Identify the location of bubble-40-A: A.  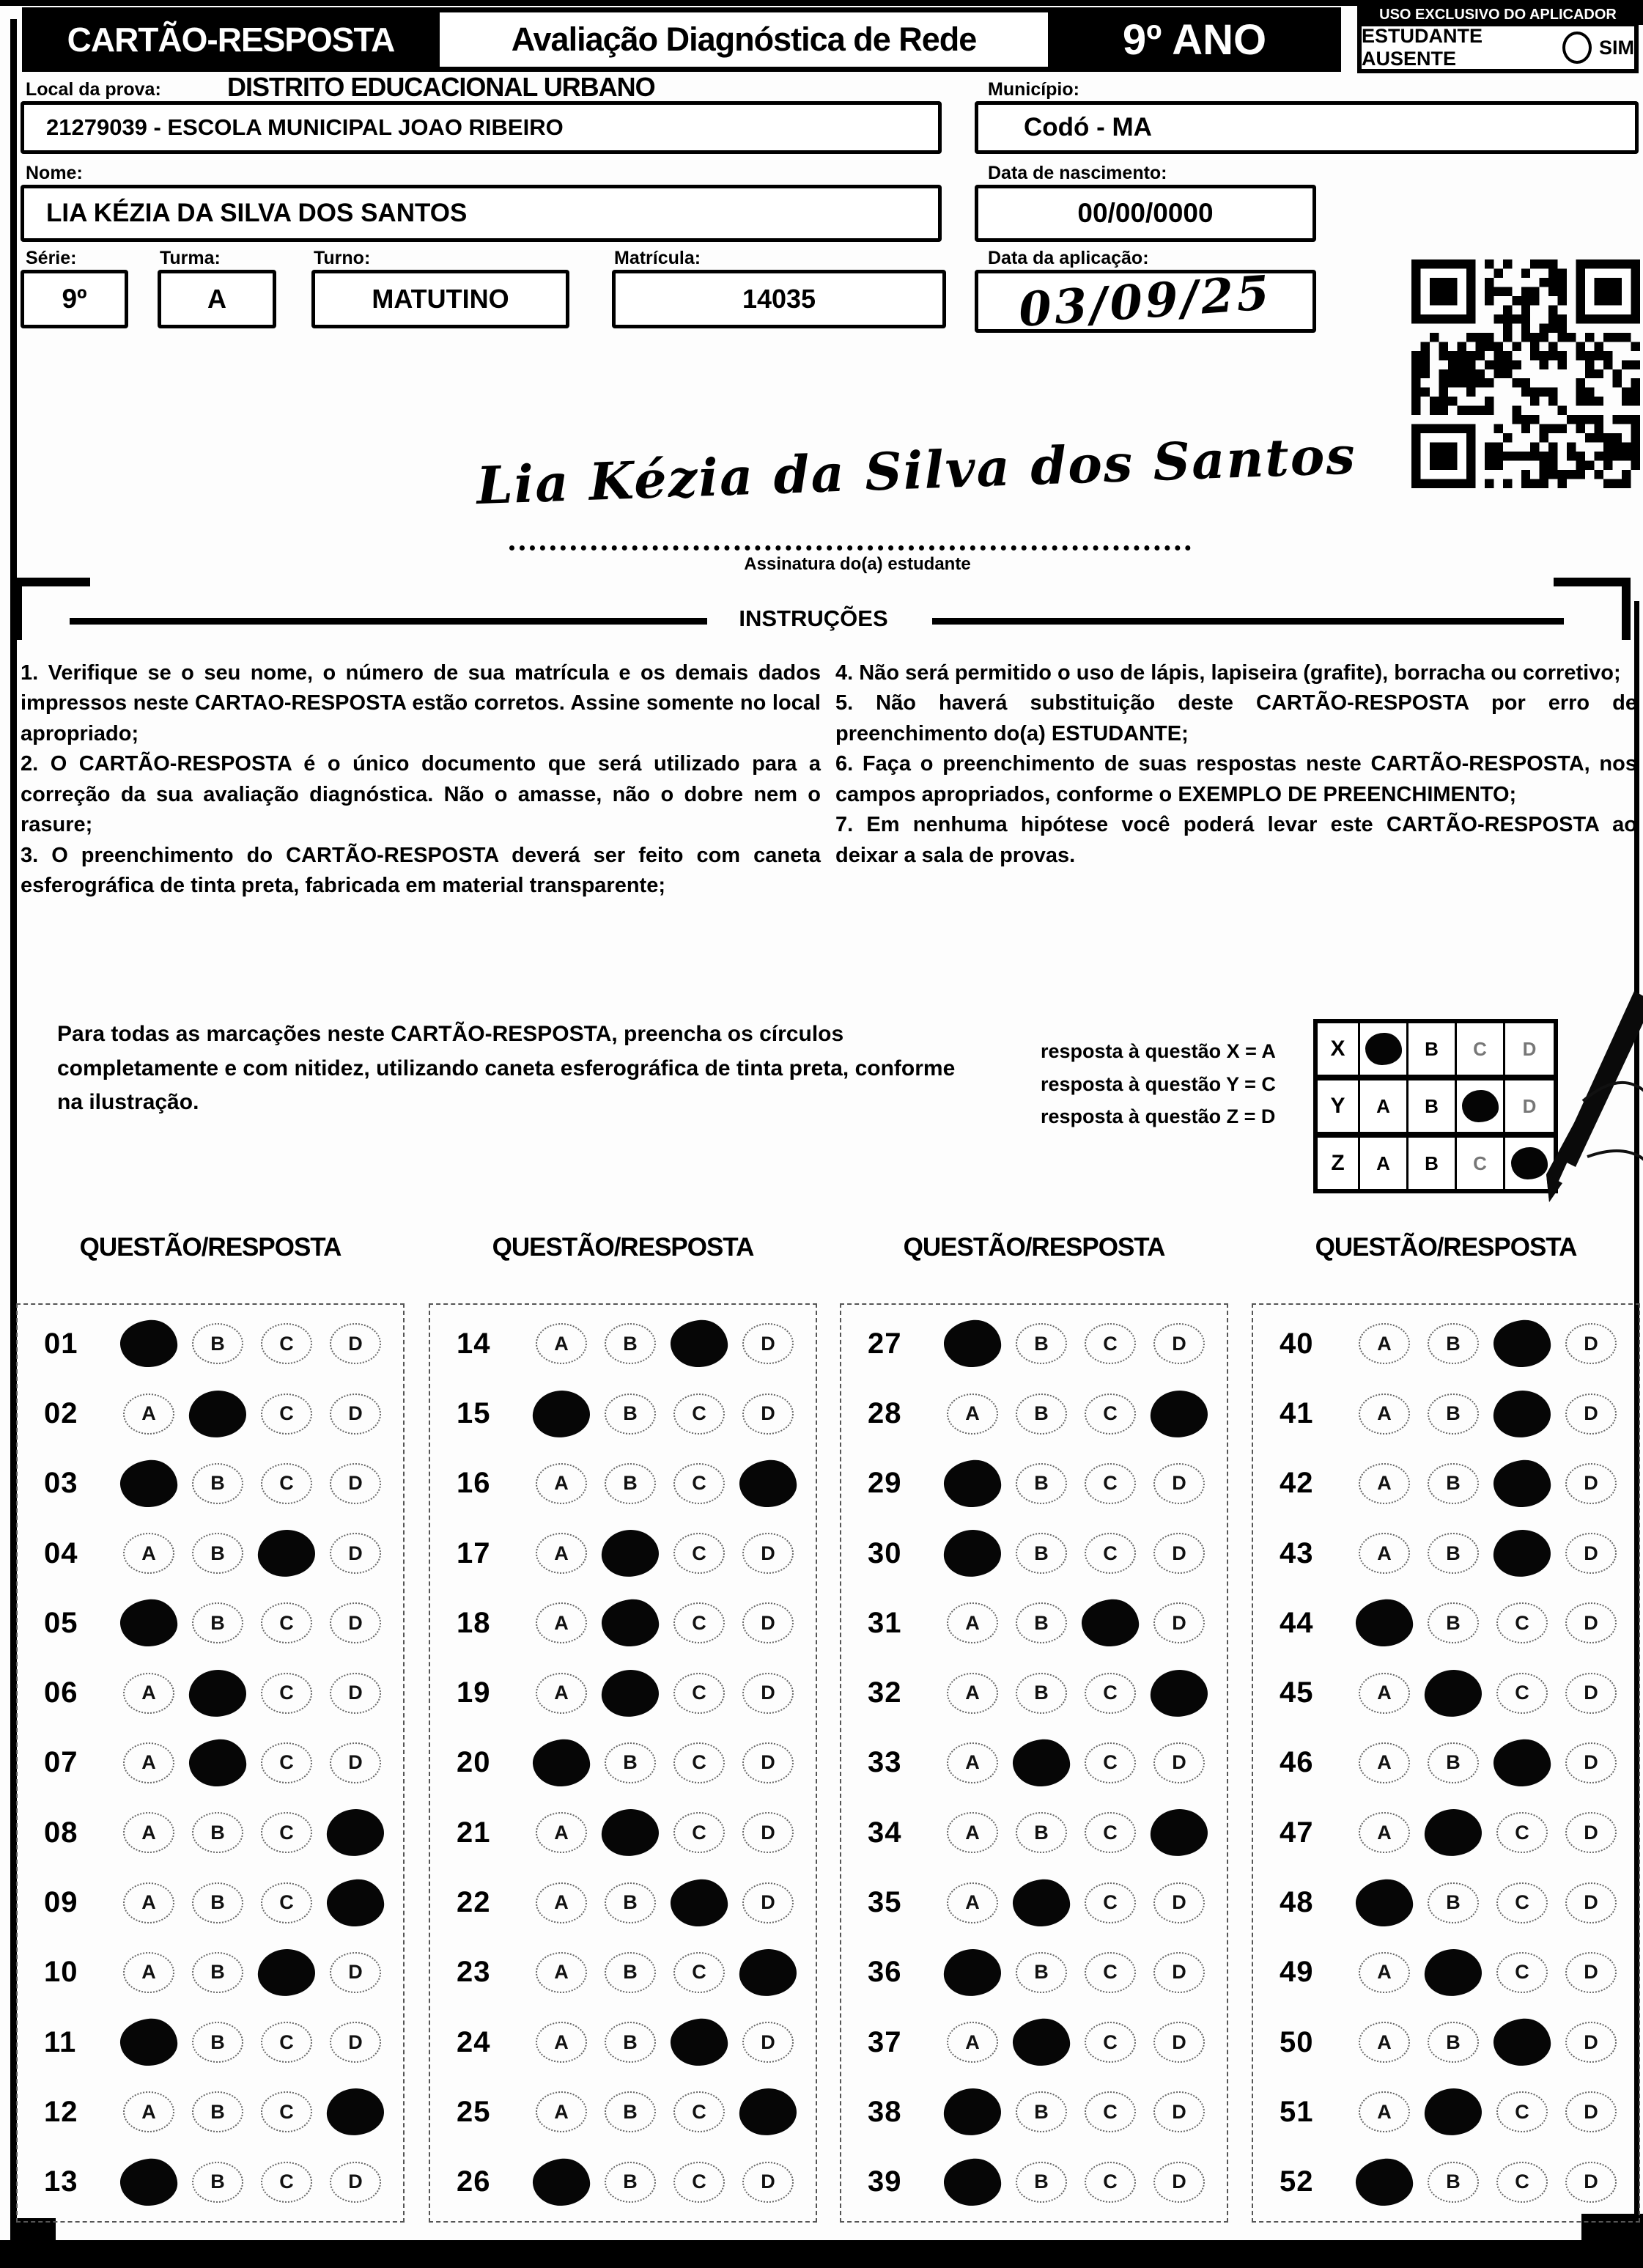
(1384, 1344).